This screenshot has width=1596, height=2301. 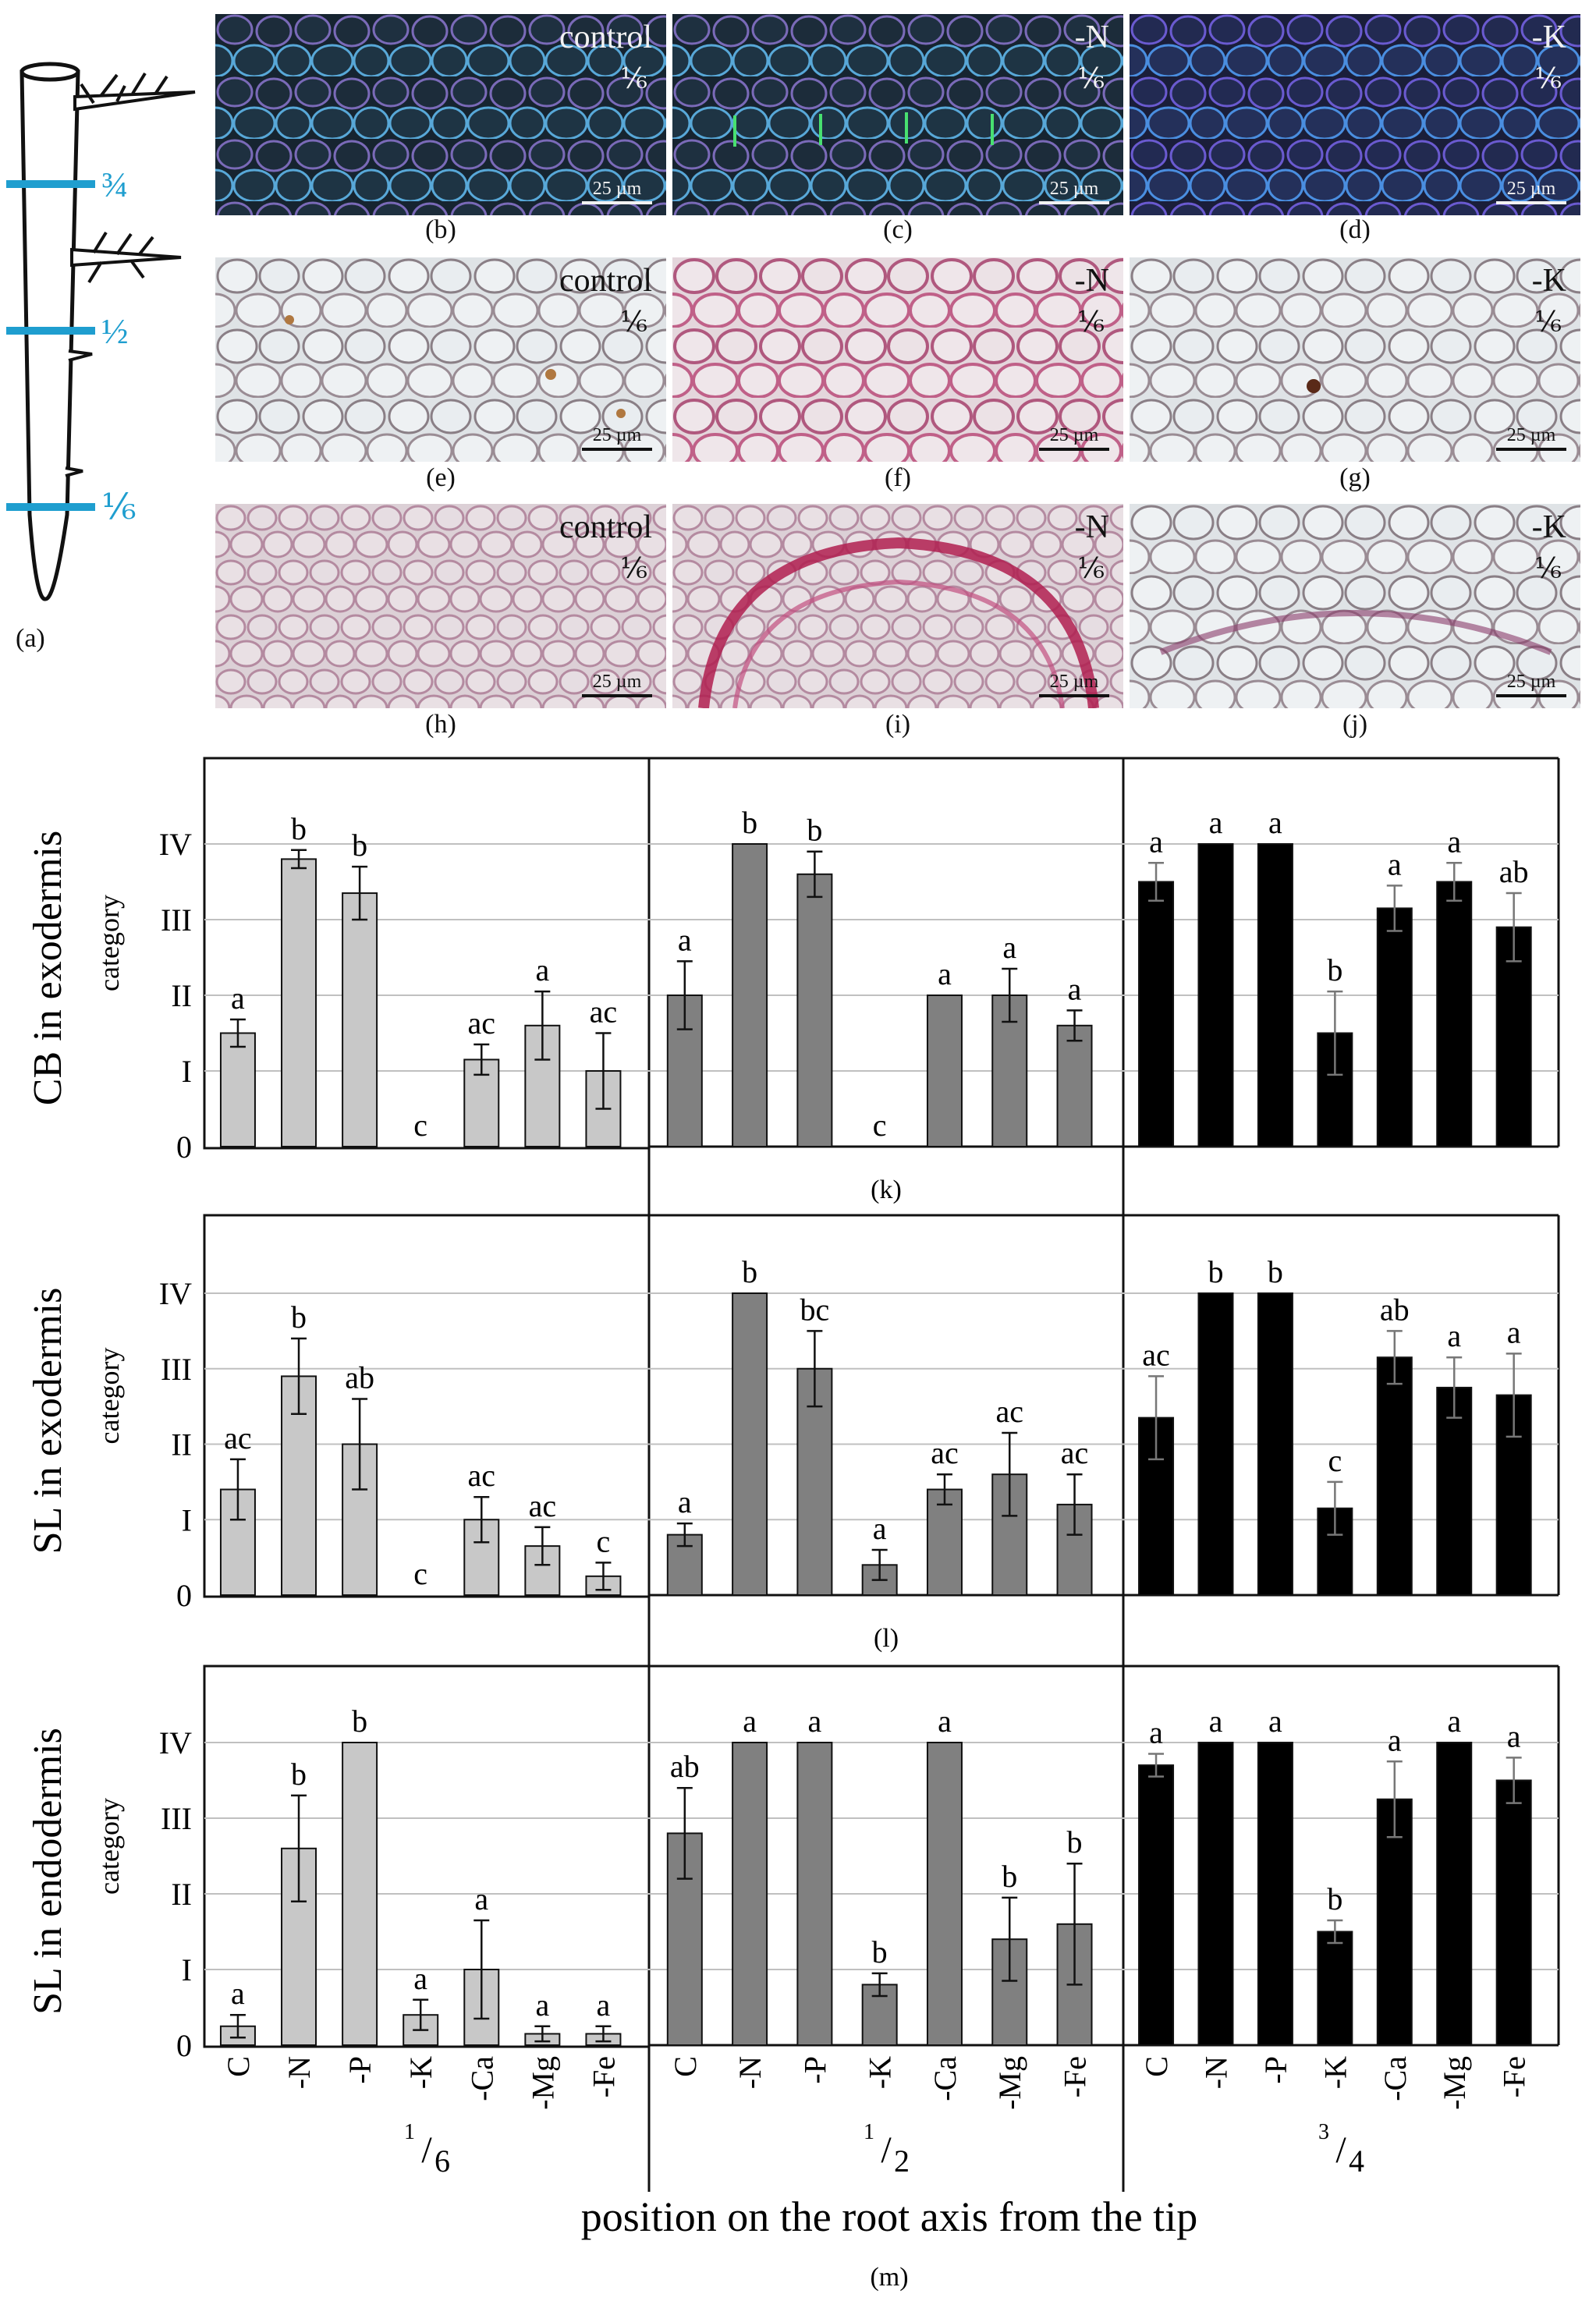 I want to click on category-label-1-3: -K, so click(x=880, y=2072).